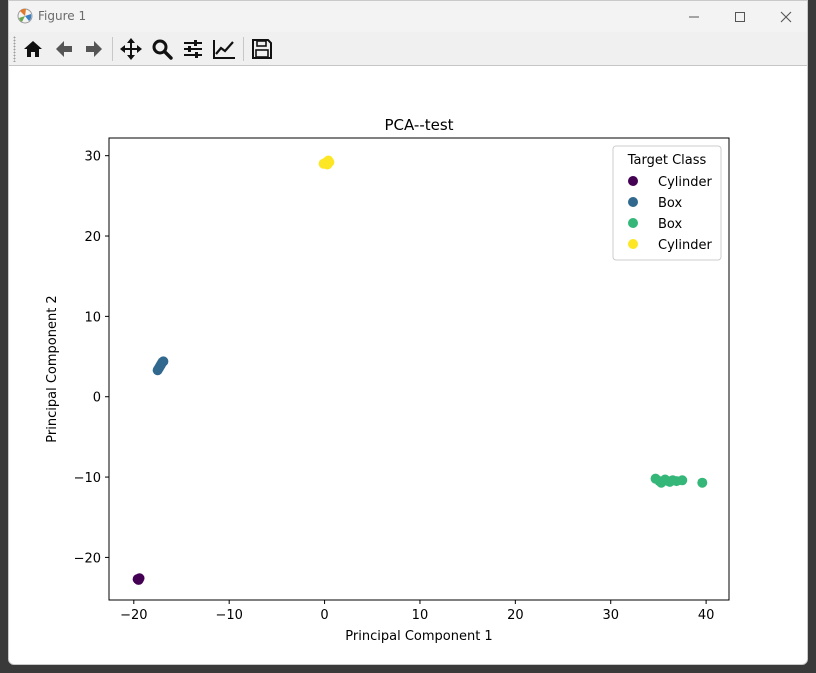  I want to click on matplotlib-app-icon, so click(25, 16).